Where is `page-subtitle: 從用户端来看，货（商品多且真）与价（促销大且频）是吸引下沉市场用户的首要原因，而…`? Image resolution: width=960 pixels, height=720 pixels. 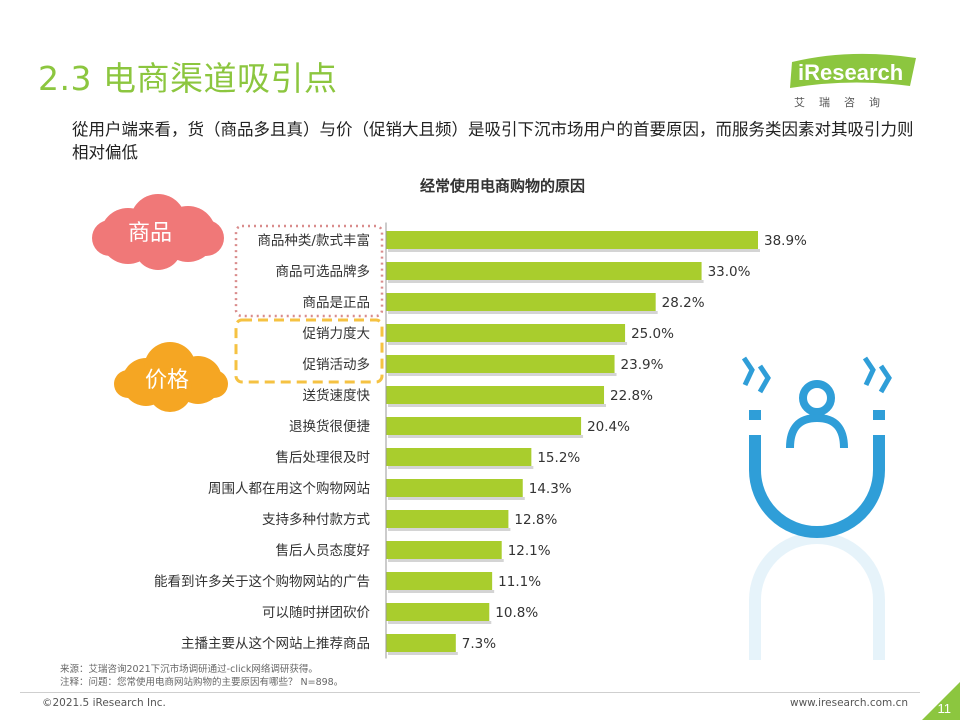 page-subtitle: 從用户端来看，货（商品多且真）与价（促销大且频）是吸引下沉市场用户的首要原因，而… is located at coordinates (493, 141).